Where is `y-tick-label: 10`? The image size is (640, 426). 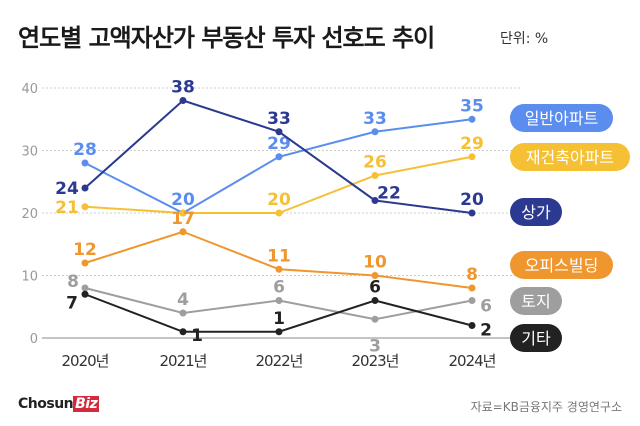
y-tick-label: 10 is located at coordinates (29, 277).